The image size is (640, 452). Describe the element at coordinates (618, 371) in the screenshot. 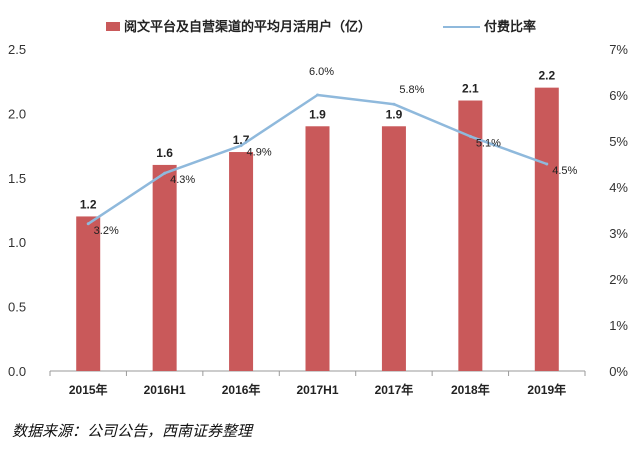

I see `right-axis-tick-label: 0%` at that location.